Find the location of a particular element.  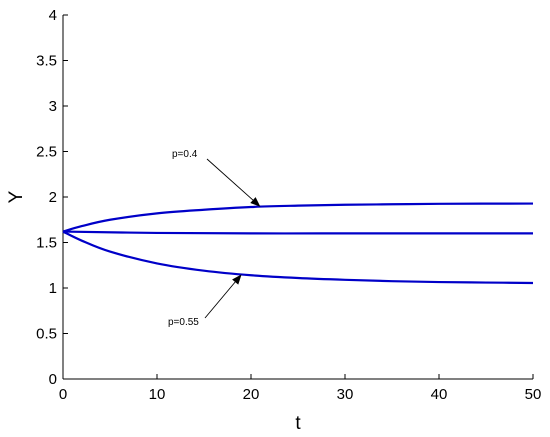

x-ticks: 0 10 20 30 40 50 is located at coordinates (300, 388).